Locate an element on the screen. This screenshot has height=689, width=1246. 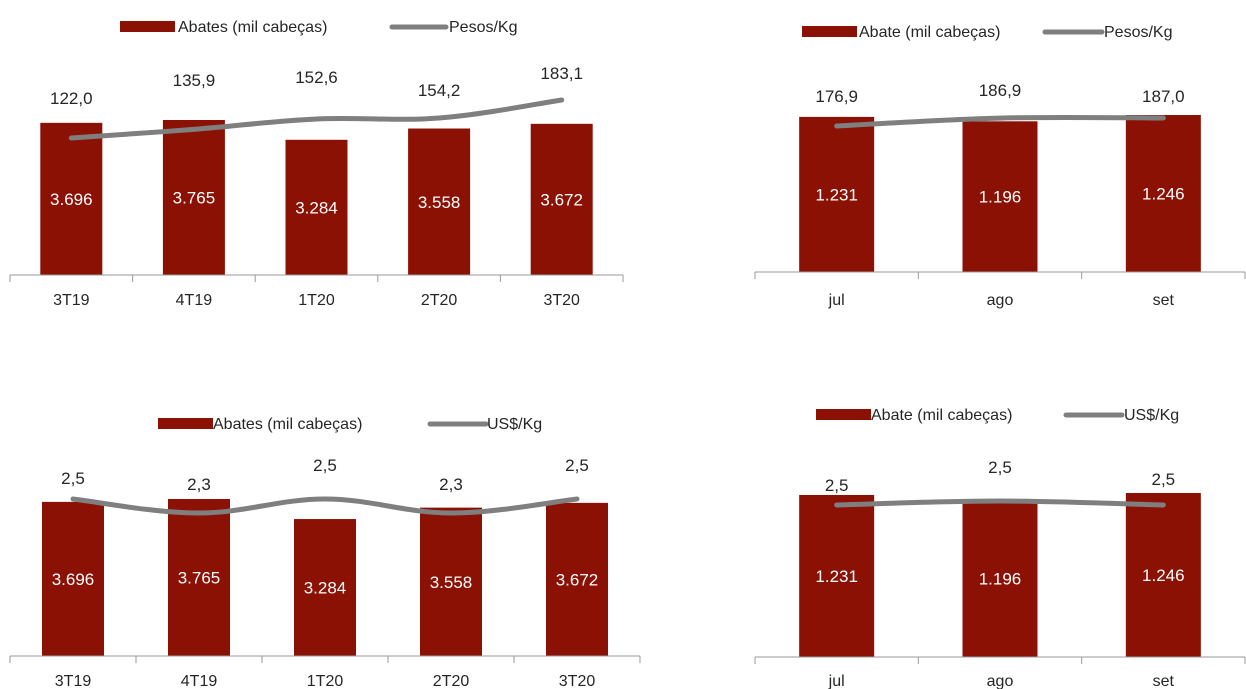
line-value-label: 186,9 is located at coordinates (1000, 90).